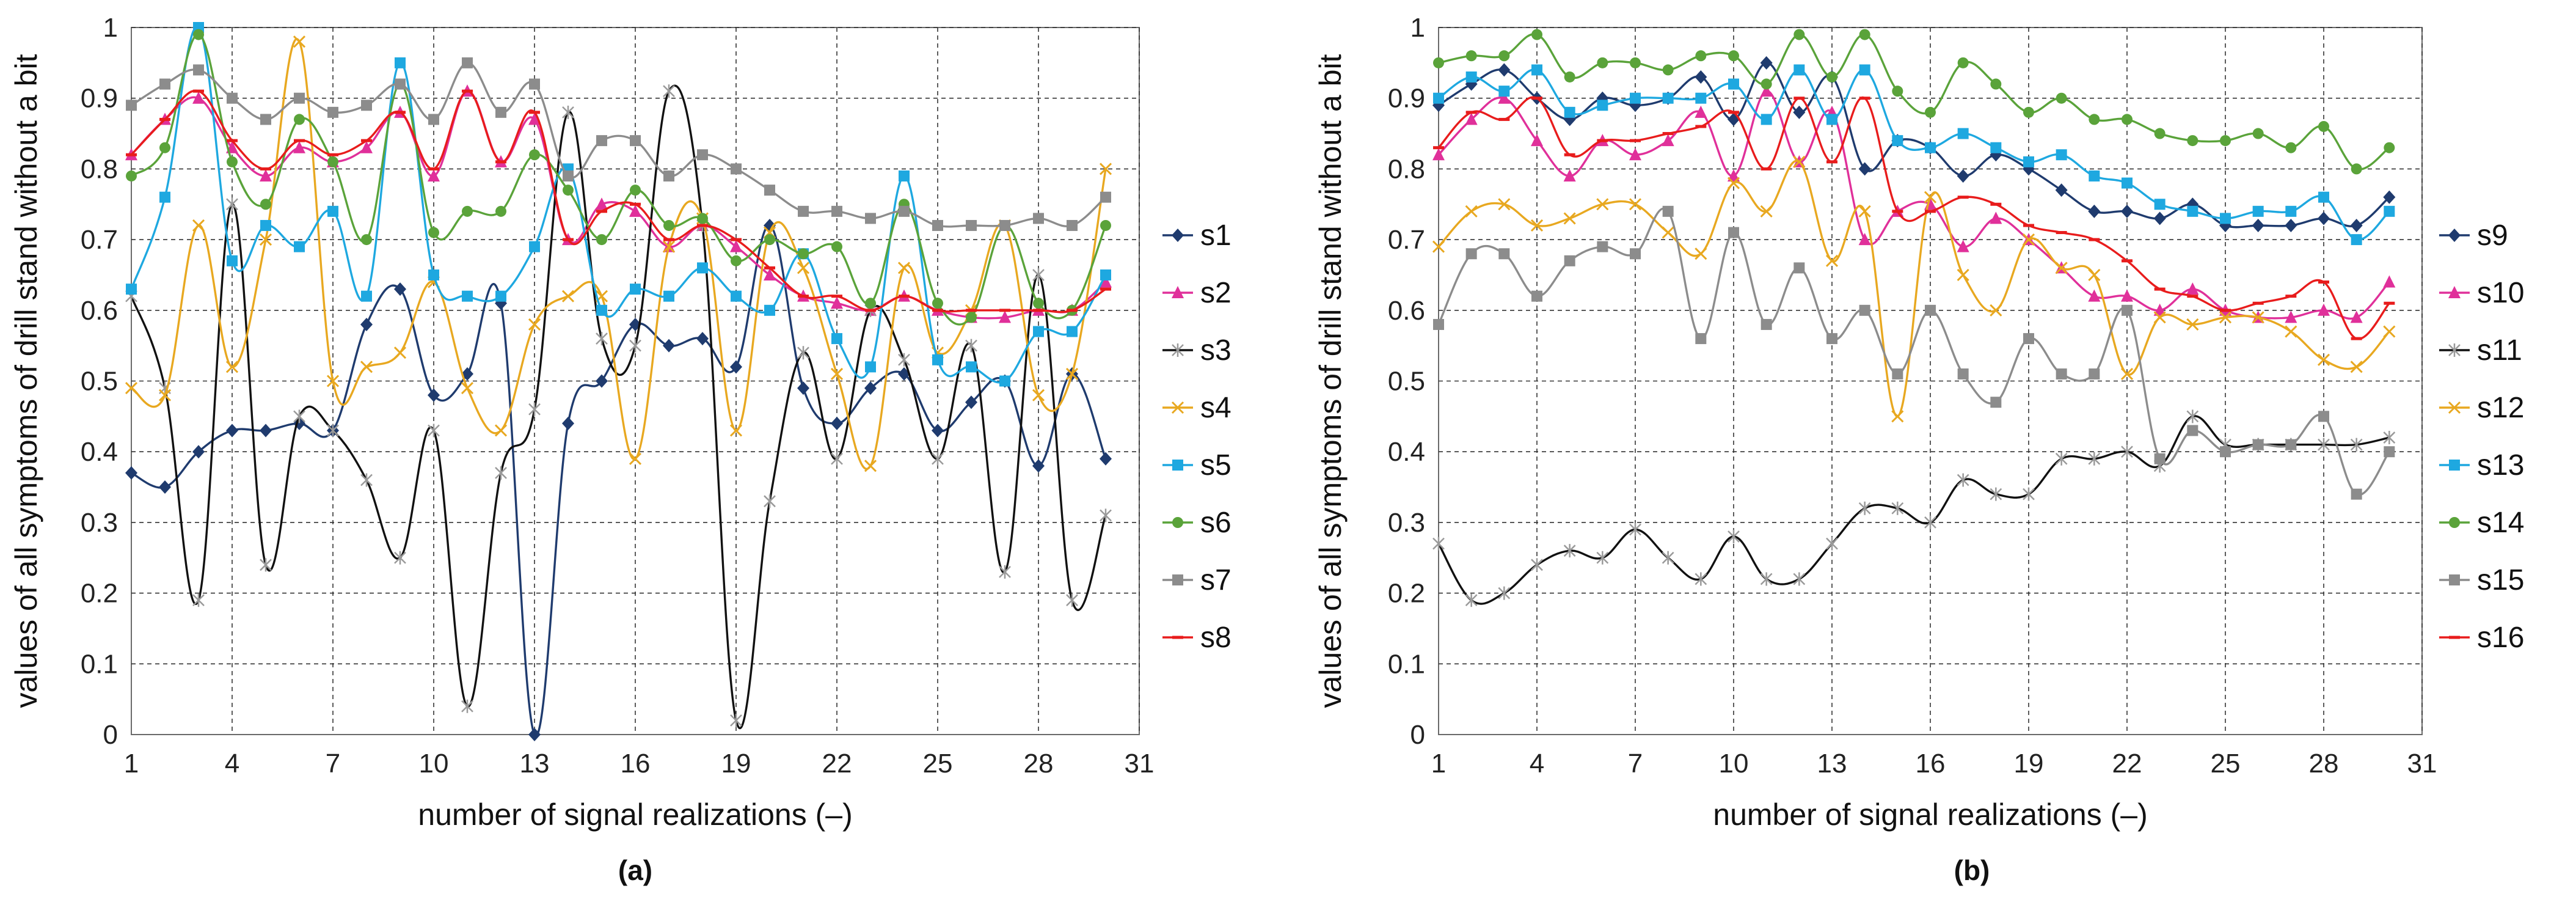 The image size is (2576, 902). Describe the element at coordinates (1635, 764) in the screenshot. I see `x-tick-label: 7` at that location.